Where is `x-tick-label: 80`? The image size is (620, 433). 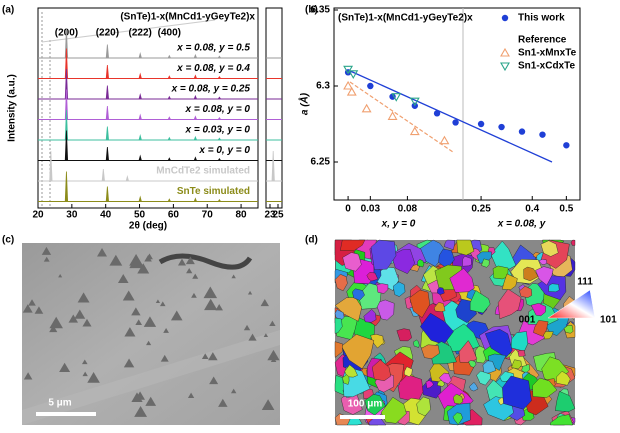
x-tick-label: 80 is located at coordinates (242, 215).